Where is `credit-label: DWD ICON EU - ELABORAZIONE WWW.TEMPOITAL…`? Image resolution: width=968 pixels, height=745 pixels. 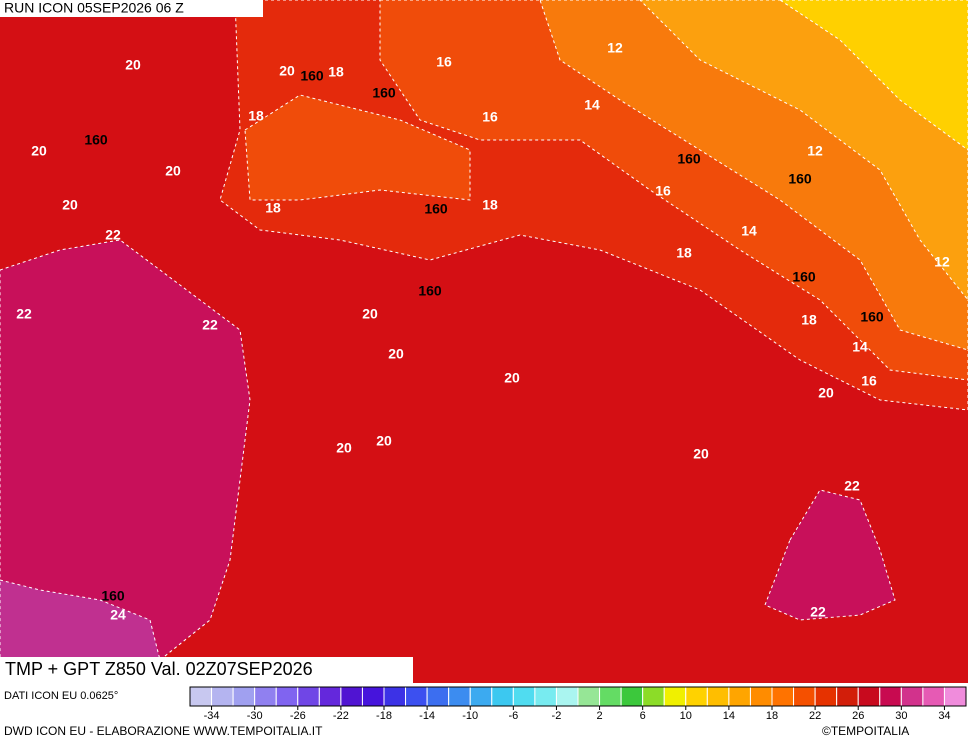
credit-label: DWD ICON EU - ELABORAZIONE WWW.TEMPOITAL… is located at coordinates (163, 731).